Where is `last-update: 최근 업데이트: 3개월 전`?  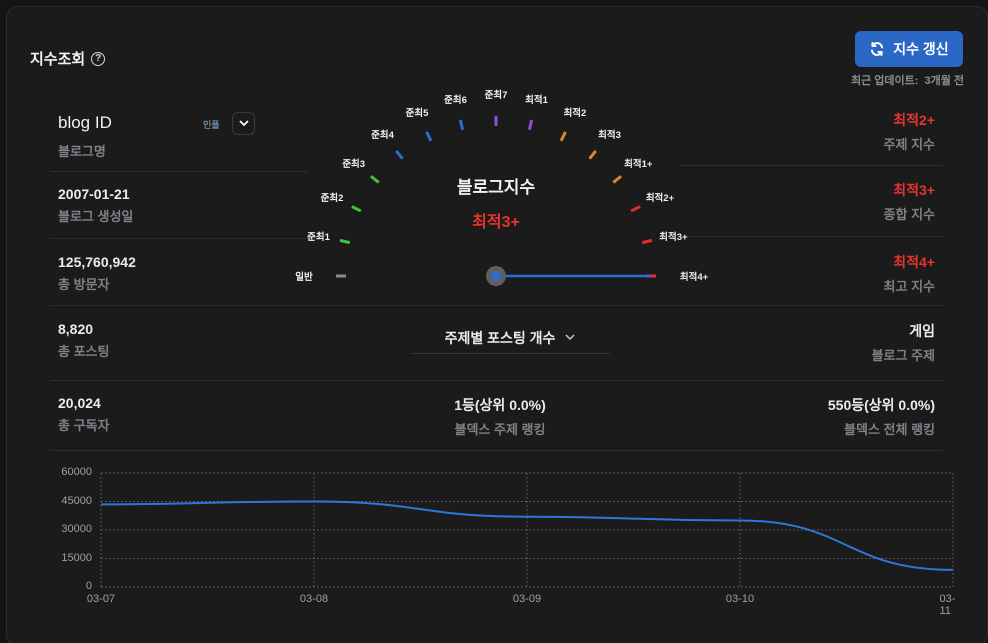 last-update: 최근 업데이트: 3개월 전 is located at coordinates (907, 81).